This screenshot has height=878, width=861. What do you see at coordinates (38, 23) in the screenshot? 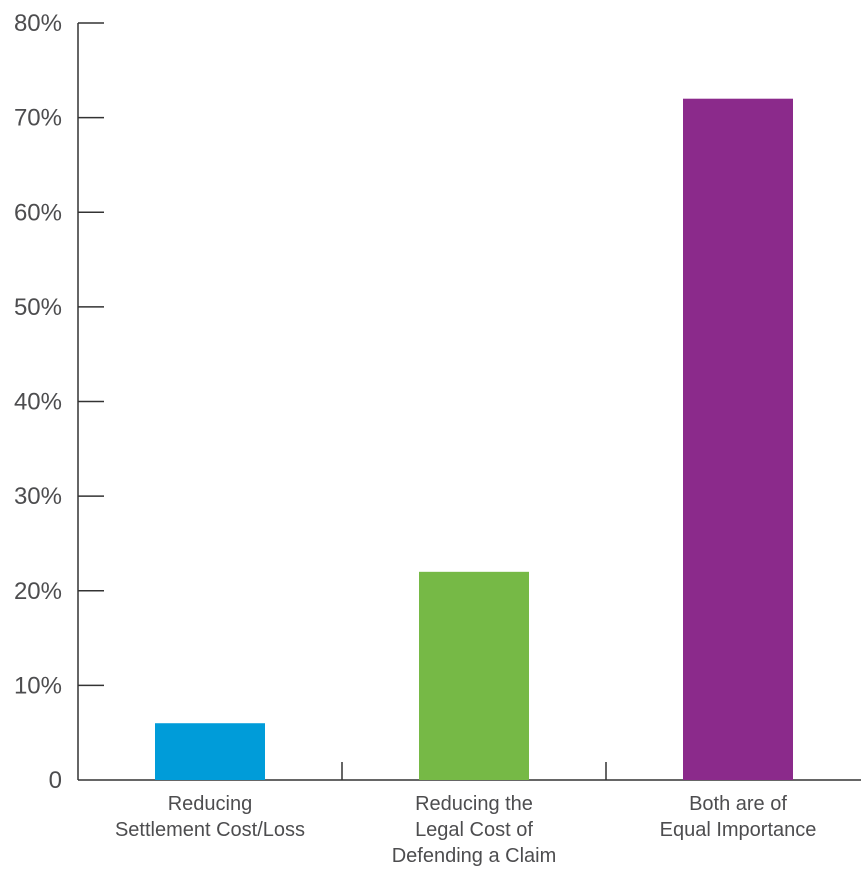
I see `y-tick-label: 80%` at bounding box center [38, 23].